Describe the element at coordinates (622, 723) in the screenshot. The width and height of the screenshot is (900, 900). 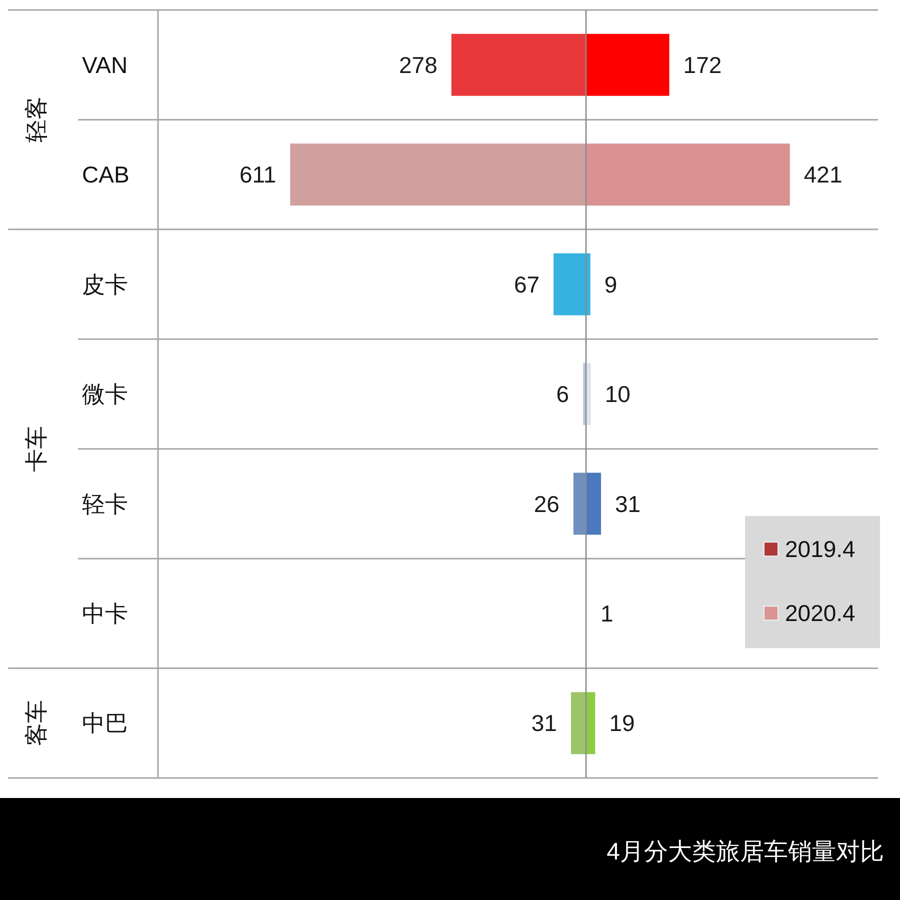
I see `data-label: 19` at that location.